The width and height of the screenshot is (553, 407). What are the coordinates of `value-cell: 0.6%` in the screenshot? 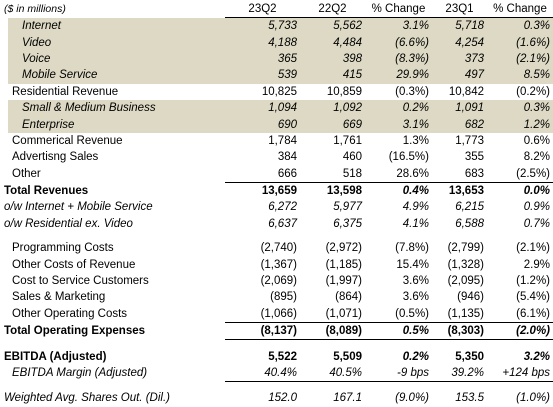 It's located at (536, 140).